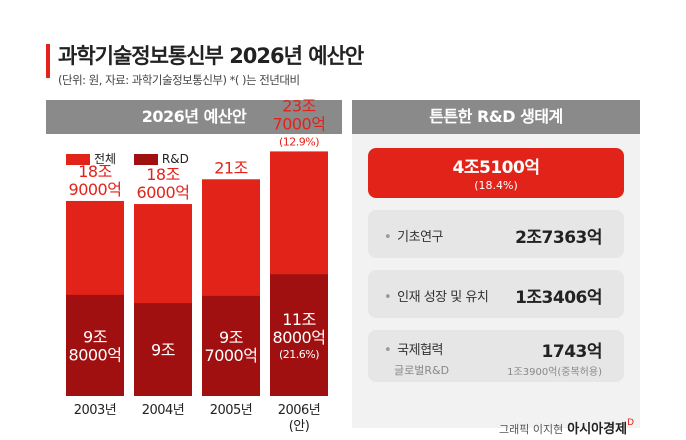  I want to click on rd-ecosystem-heading: 튼튼한 R&D 생태계, so click(496, 117).